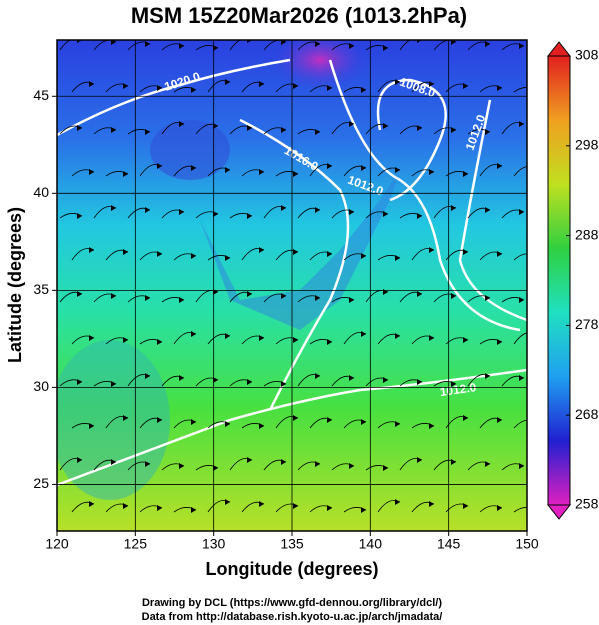 This screenshot has height=625, width=599. What do you see at coordinates (41, 95) in the screenshot?
I see `y-tick-label: 45` at bounding box center [41, 95].